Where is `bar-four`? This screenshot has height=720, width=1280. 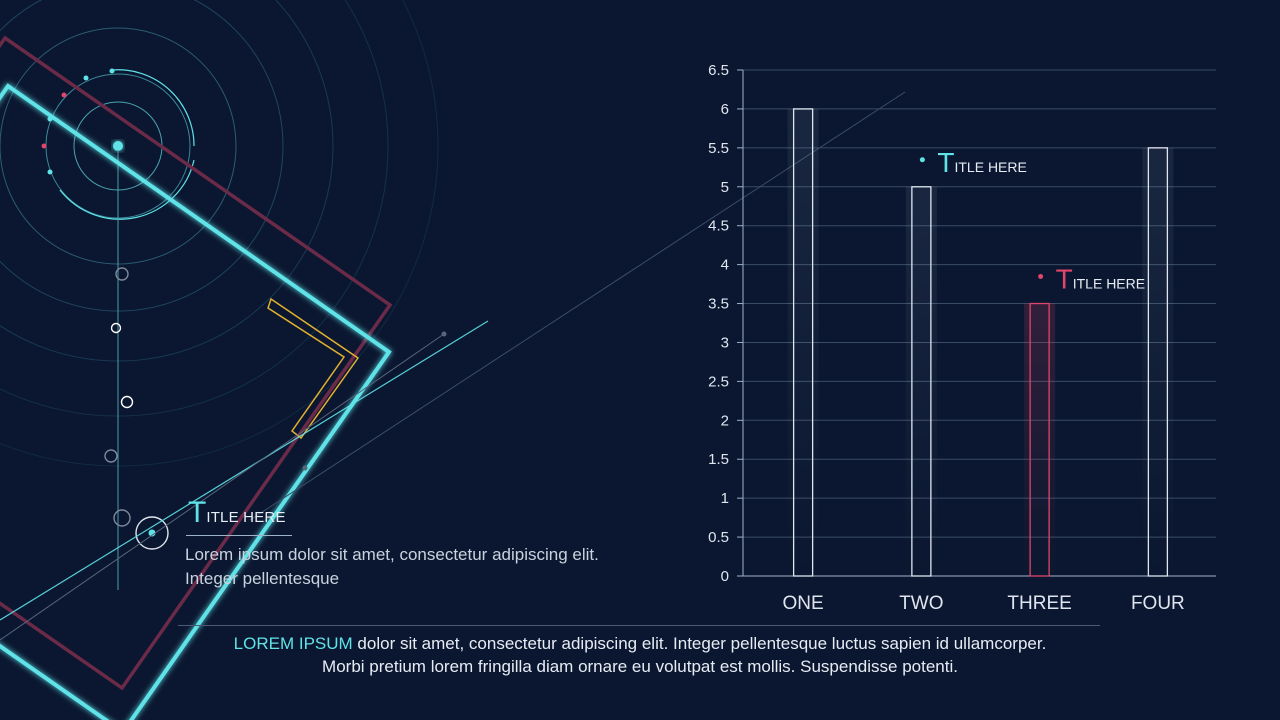 bar-four is located at coordinates (1158, 362).